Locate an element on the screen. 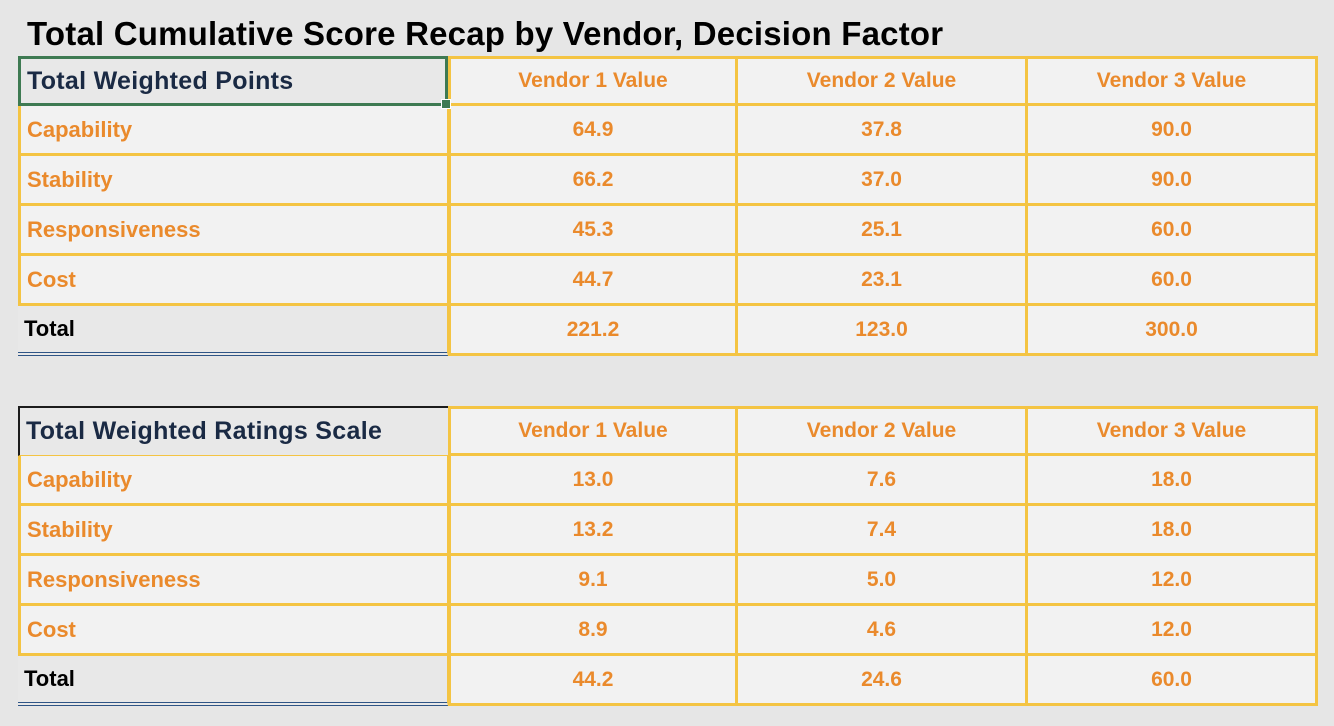 This screenshot has height=726, width=1334. total-row: Total 221.2 123.0 300.0 is located at coordinates (668, 331).